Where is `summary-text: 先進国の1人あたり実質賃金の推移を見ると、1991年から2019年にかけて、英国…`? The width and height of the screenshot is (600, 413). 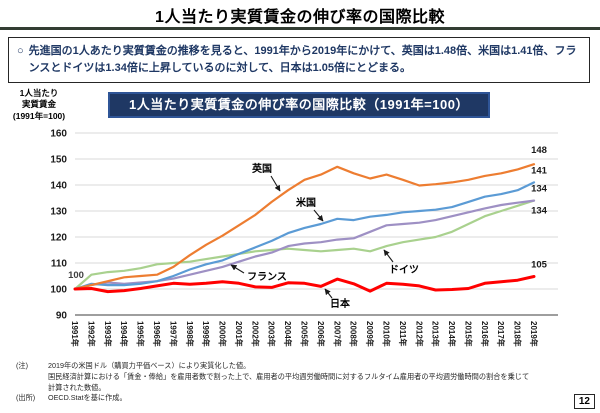 summary-text: 先進国の1人あたり実質賃金の推移を見ると、1991年から2019年にかけて、英国… is located at coordinates (302, 59).